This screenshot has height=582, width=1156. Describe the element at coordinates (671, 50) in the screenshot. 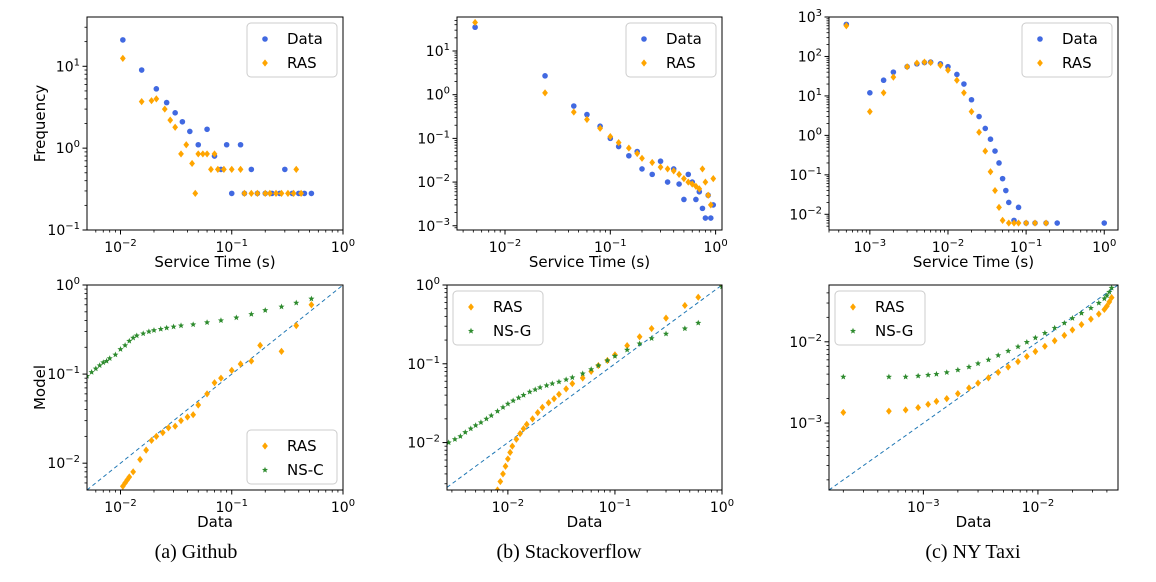

I see `legend: Data RAS` at that location.